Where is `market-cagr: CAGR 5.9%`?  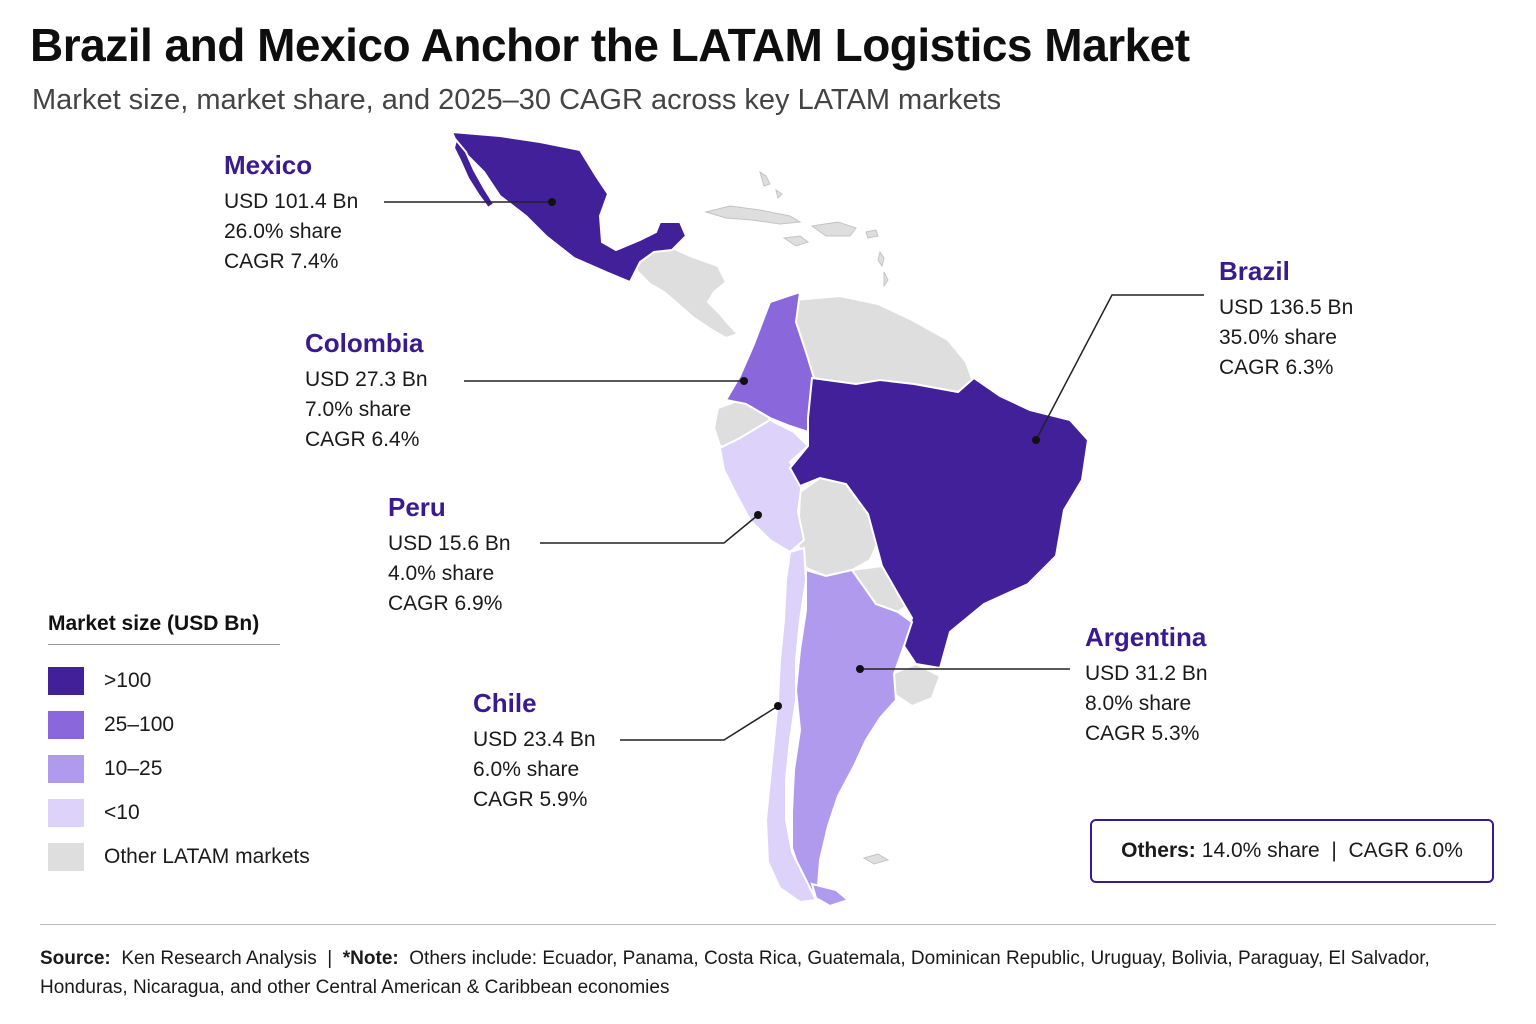
market-cagr: CAGR 5.9% is located at coordinates (530, 799).